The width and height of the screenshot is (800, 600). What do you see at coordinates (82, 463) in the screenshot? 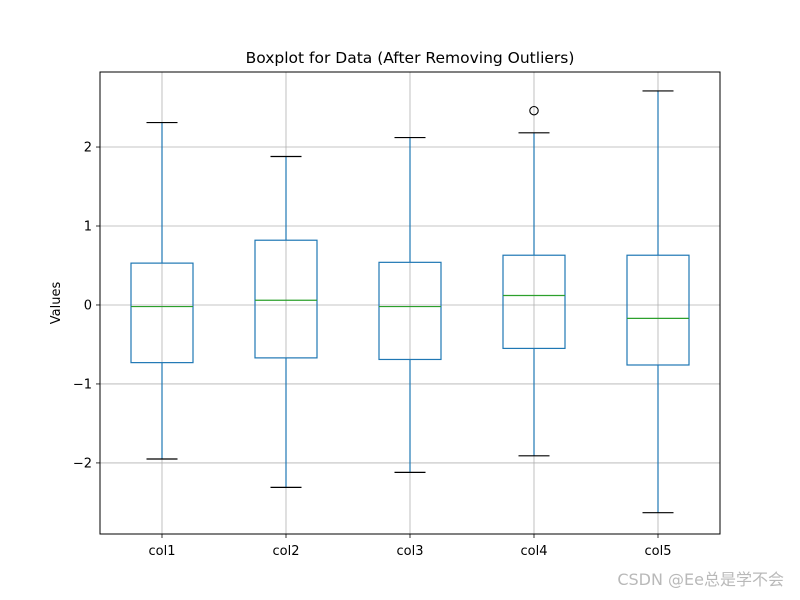
I see `y-tick-label: −2` at bounding box center [82, 463].